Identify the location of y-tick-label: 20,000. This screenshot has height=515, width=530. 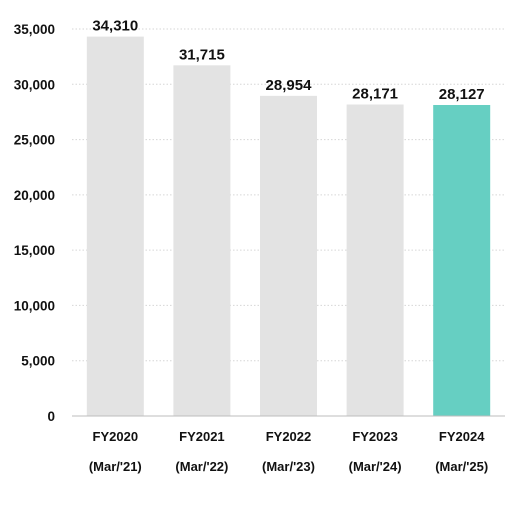
(34, 195).